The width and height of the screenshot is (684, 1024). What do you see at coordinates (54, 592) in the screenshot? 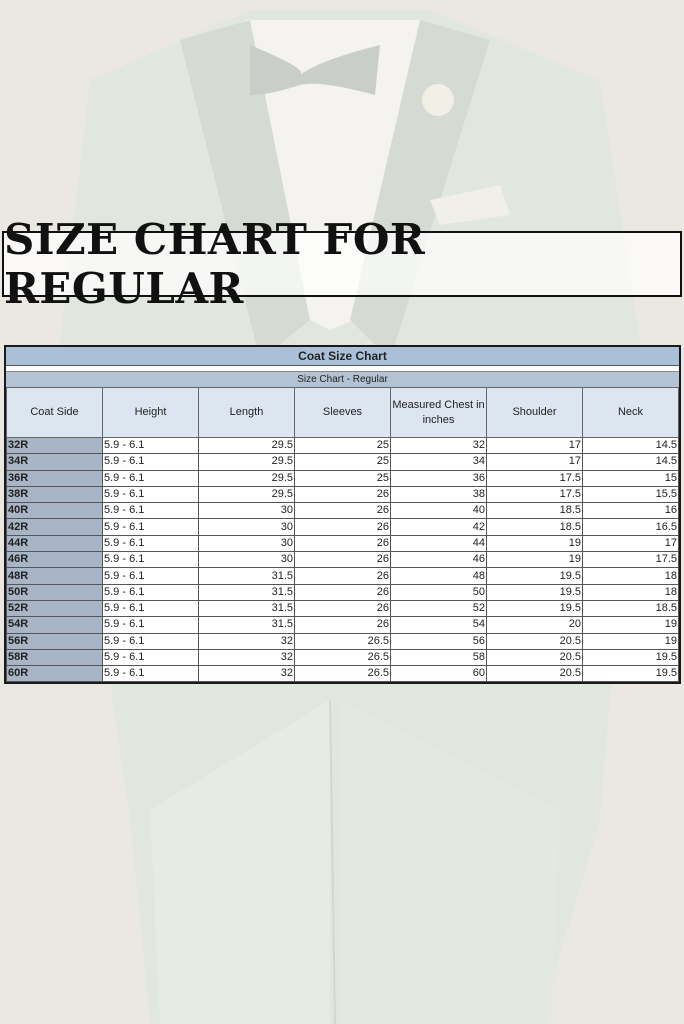
I see `size-cell: 50R` at bounding box center [54, 592].